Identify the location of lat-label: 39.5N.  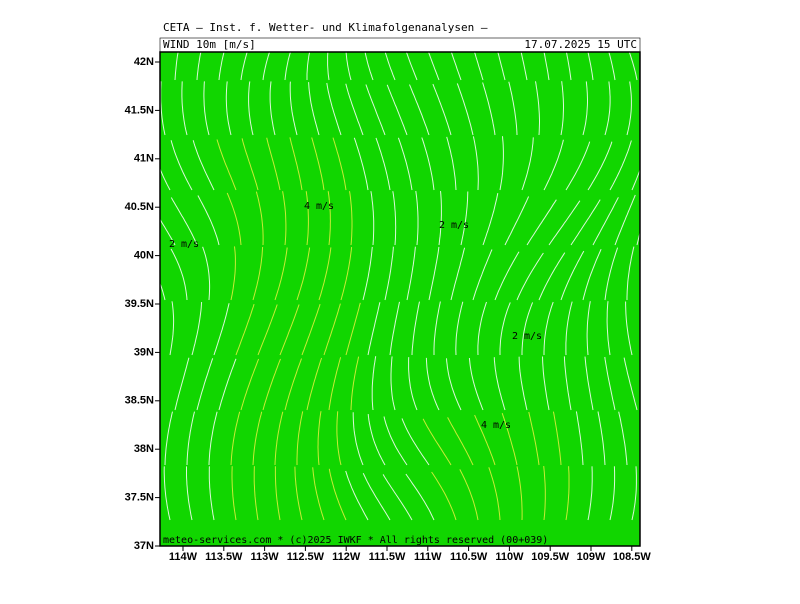
(139, 304).